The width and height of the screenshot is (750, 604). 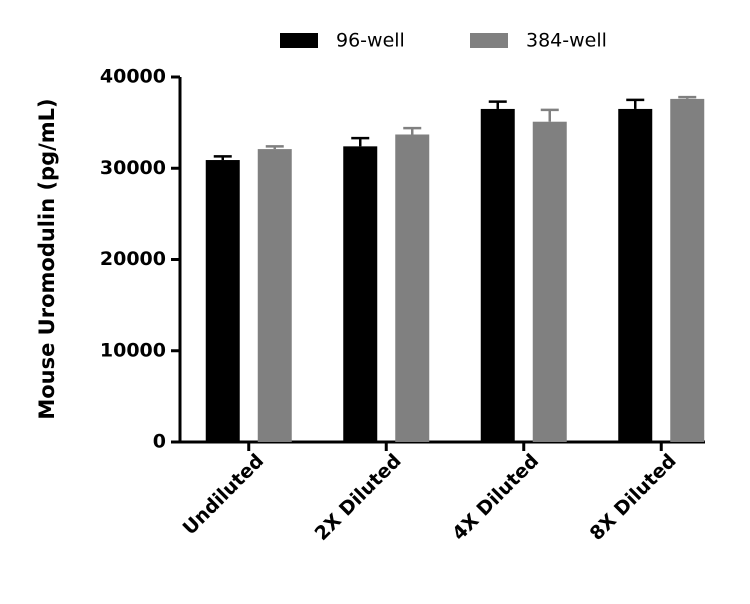 I want to click on x-tick-label: 8X Diluted, so click(x=633, y=497).